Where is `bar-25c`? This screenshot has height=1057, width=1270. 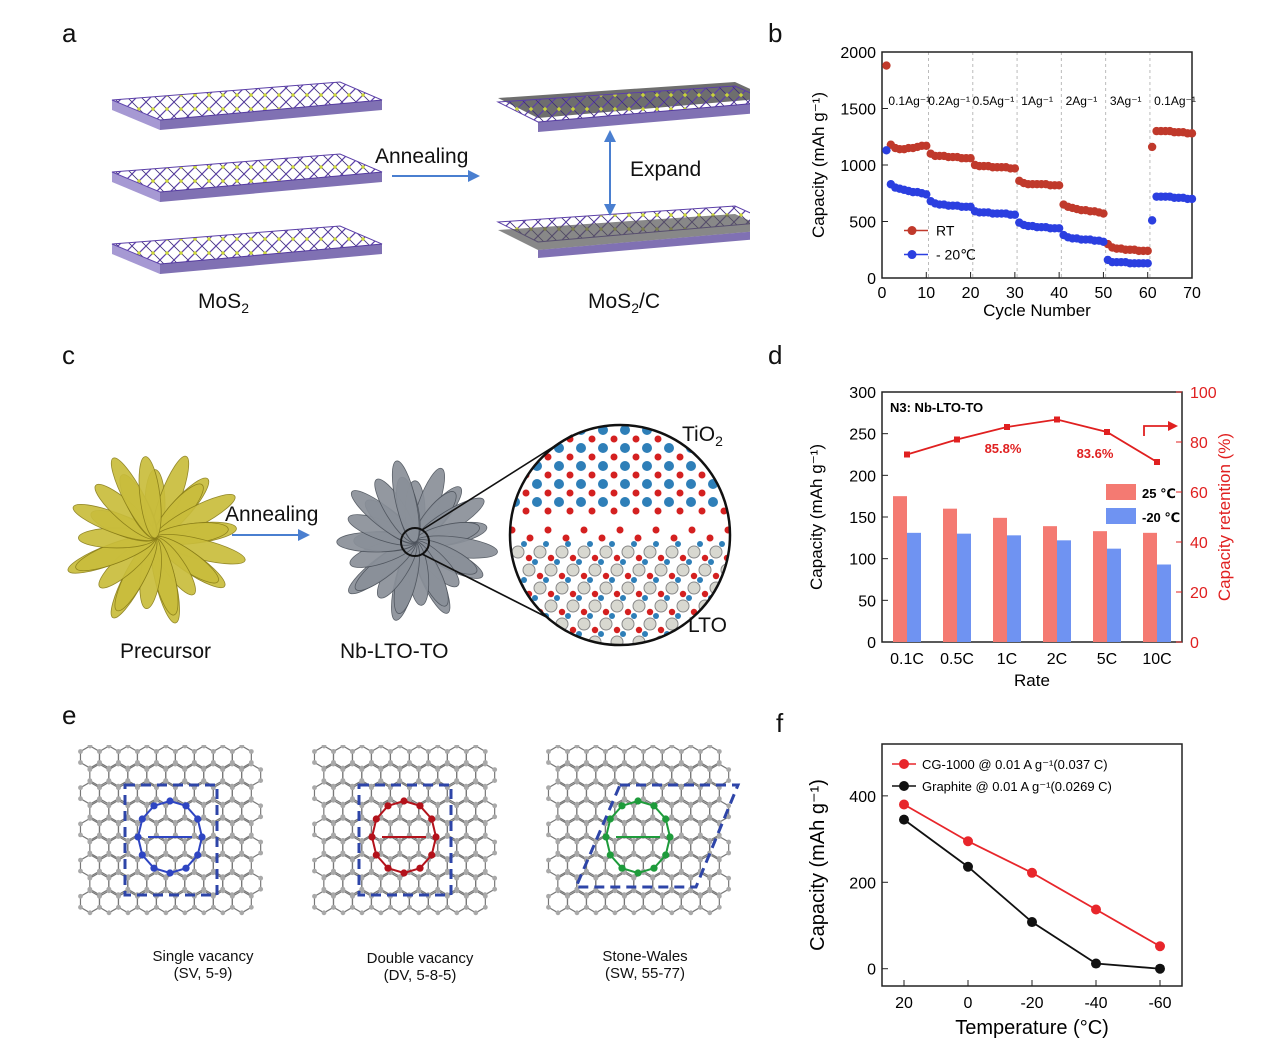
bar-25c is located at coordinates (1000, 579).